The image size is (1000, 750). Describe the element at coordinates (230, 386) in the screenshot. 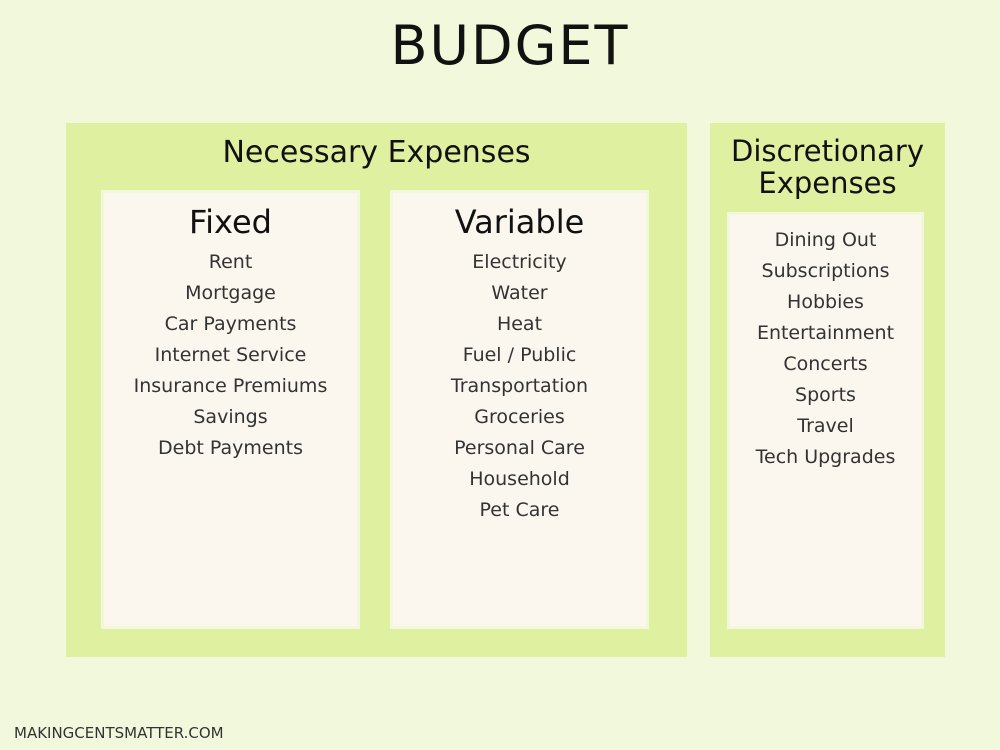

I see `expense-item: Insurance Premiums` at that location.